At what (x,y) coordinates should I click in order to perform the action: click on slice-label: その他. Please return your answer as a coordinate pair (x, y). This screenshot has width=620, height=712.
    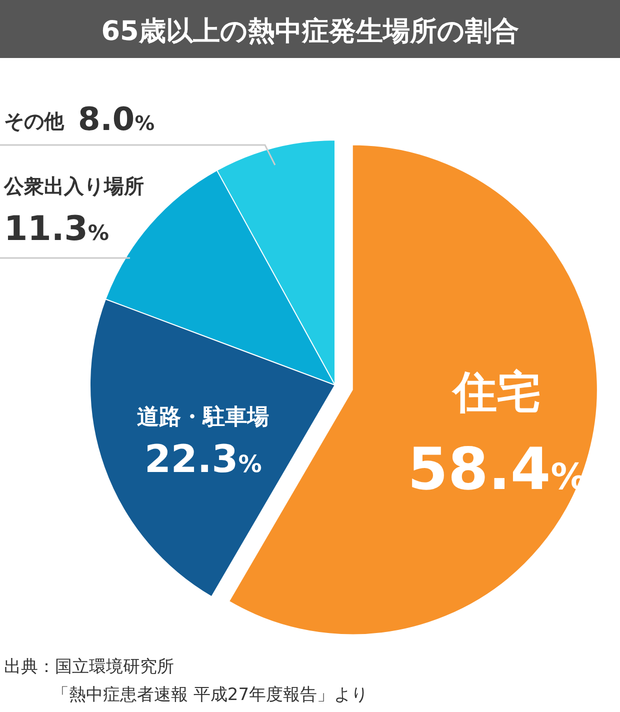
    Looking at the image, I should click on (34, 121).